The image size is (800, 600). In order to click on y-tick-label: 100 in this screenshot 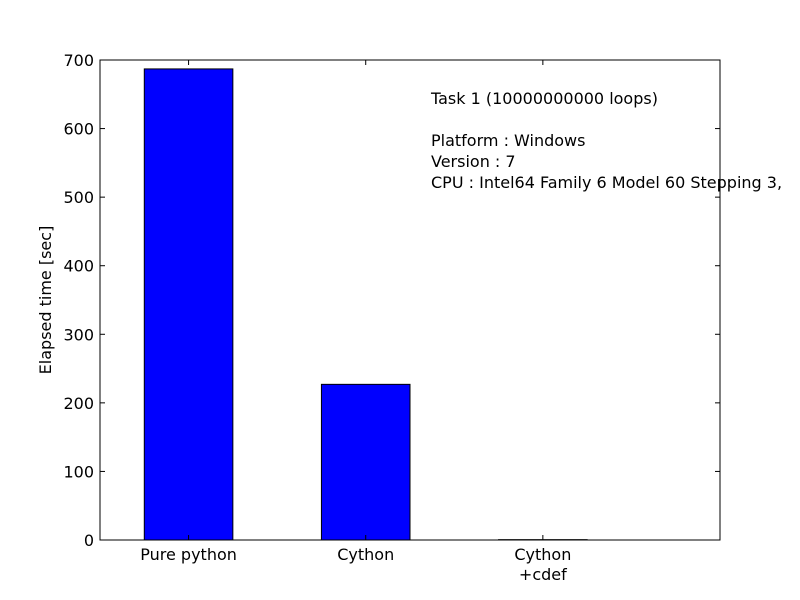, I will do `click(78, 471)`.